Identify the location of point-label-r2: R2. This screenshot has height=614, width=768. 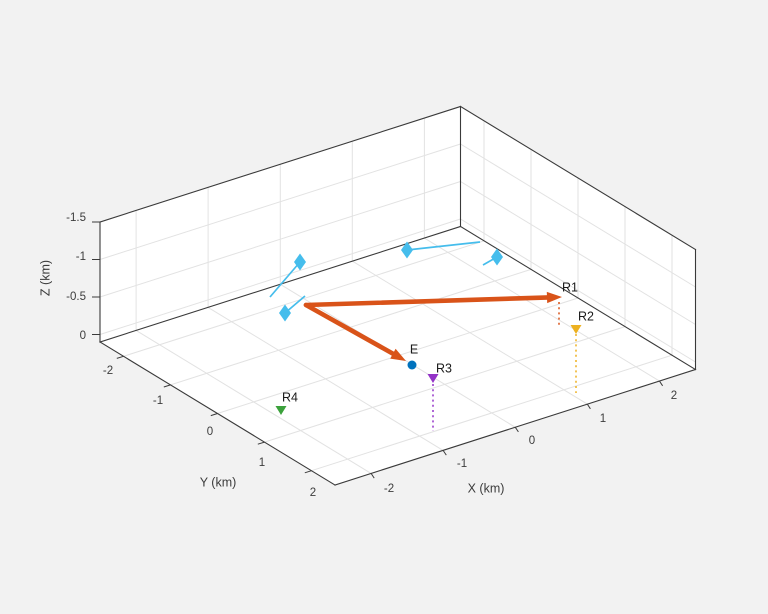
(586, 316).